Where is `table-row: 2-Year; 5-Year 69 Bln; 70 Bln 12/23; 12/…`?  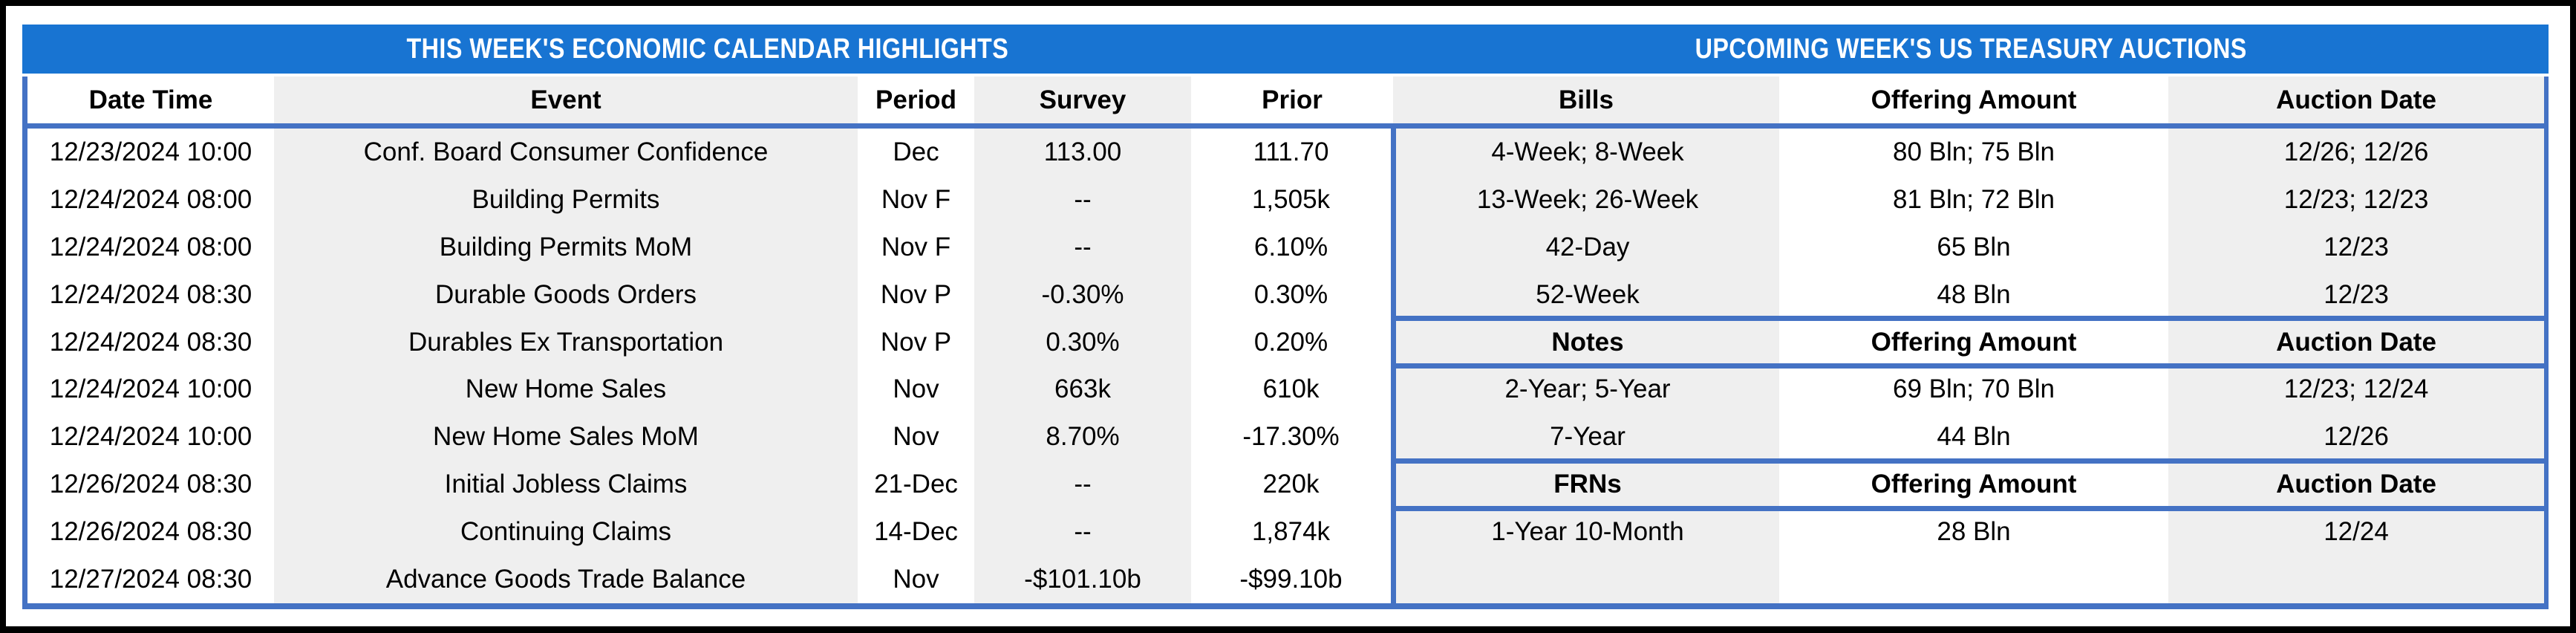 table-row: 2-Year; 5-Year 69 Bln; 70 Bln 12/23; 12/… is located at coordinates (1970, 390).